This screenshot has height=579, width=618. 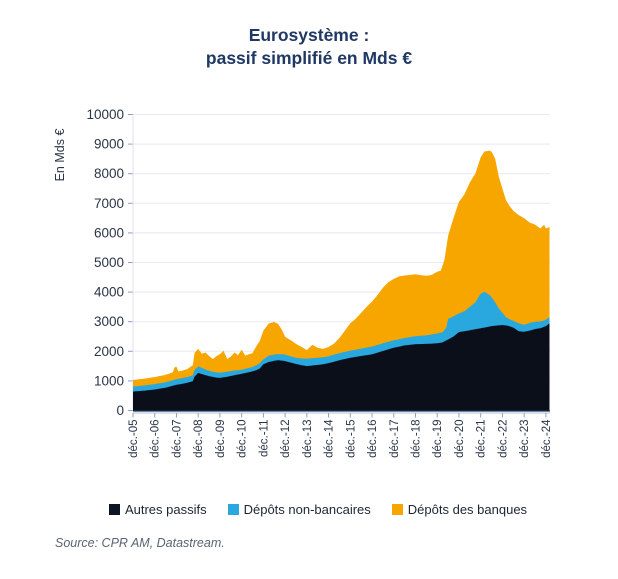 I want to click on x-tick-label: déc.-20, so click(x=460, y=439).